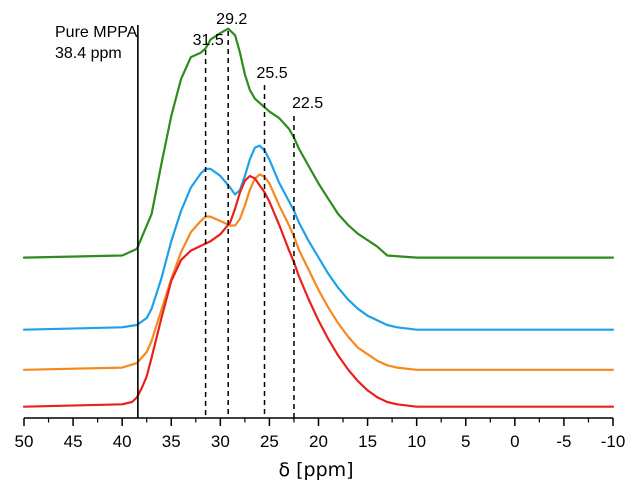 This screenshot has width=633, height=488. I want to click on x-tick-label-10: 0, so click(514, 441).